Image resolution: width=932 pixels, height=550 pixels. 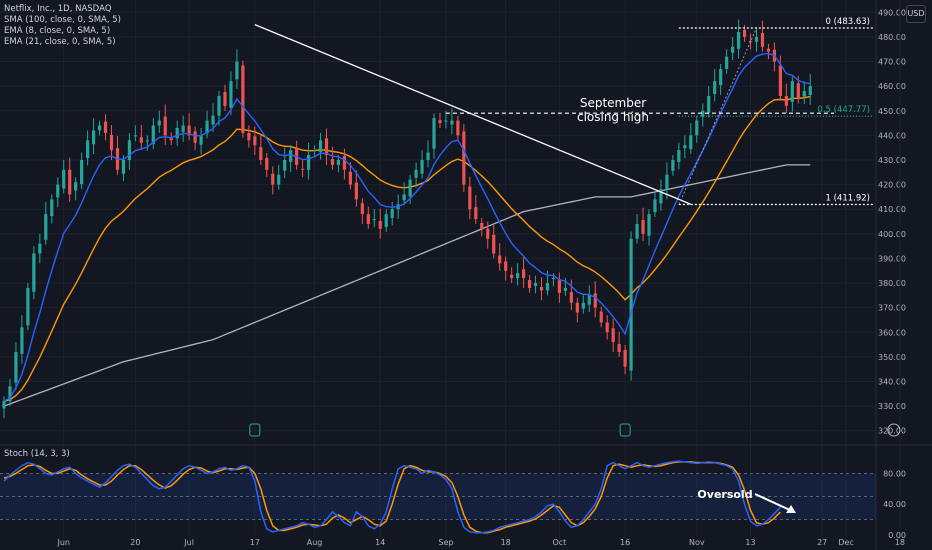 I want to click on oversold-arrow, so click(x=773, y=502).